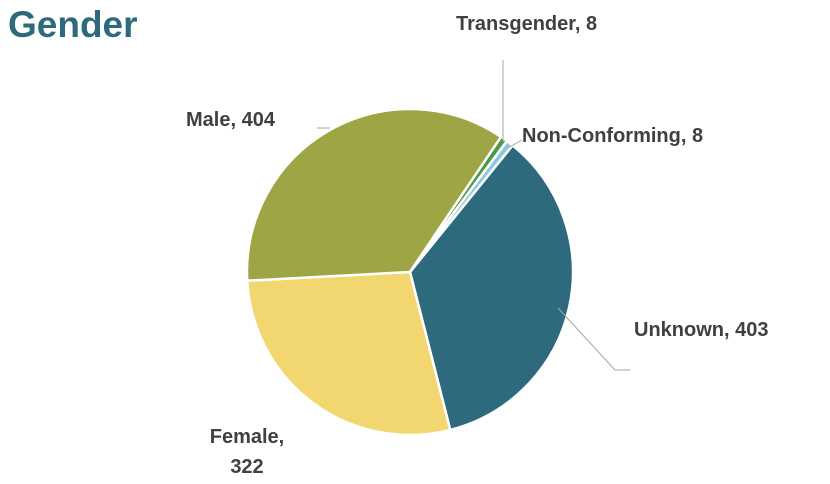 This screenshot has height=484, width=830. What do you see at coordinates (527, 24) in the screenshot?
I see `data-label: Transgender, 8` at bounding box center [527, 24].